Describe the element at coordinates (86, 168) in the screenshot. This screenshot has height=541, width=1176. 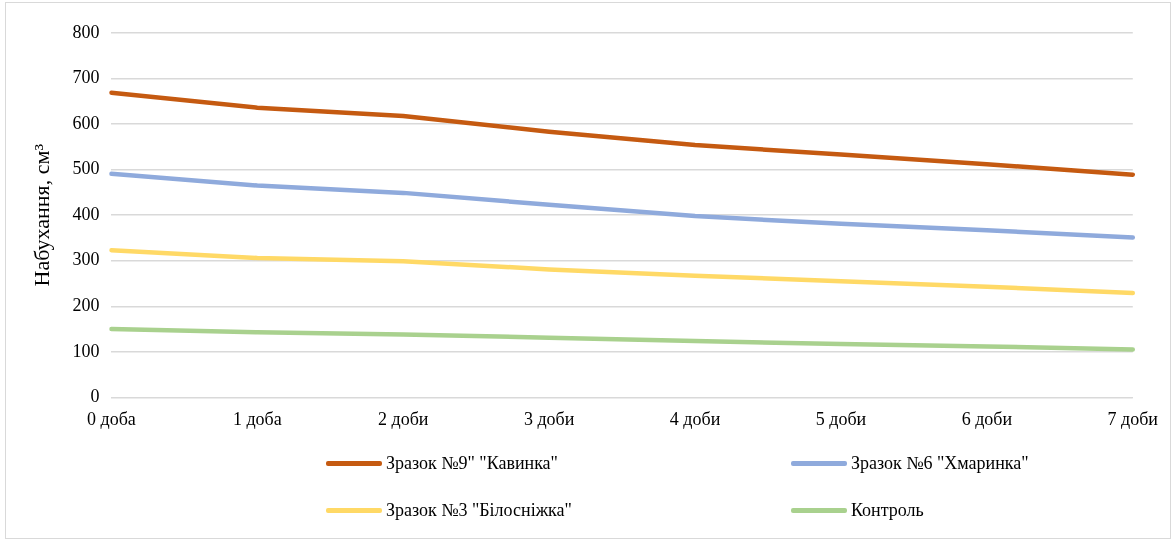
I see `y-tick-label: 500` at that location.